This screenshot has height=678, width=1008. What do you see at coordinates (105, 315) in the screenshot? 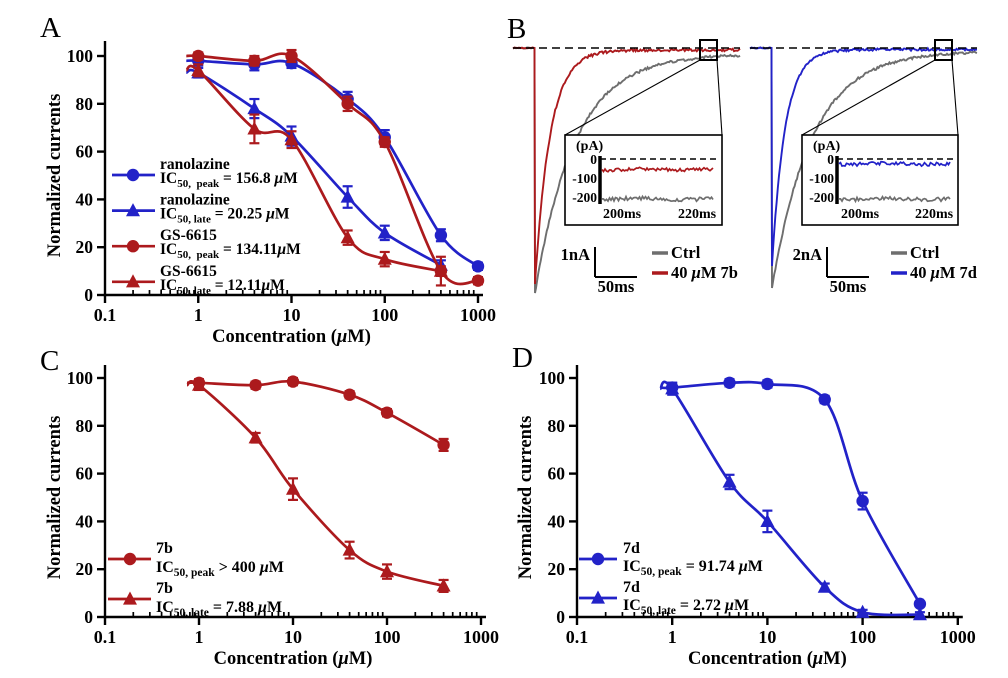
I see `x-tick-label: 0.1` at bounding box center [105, 315].